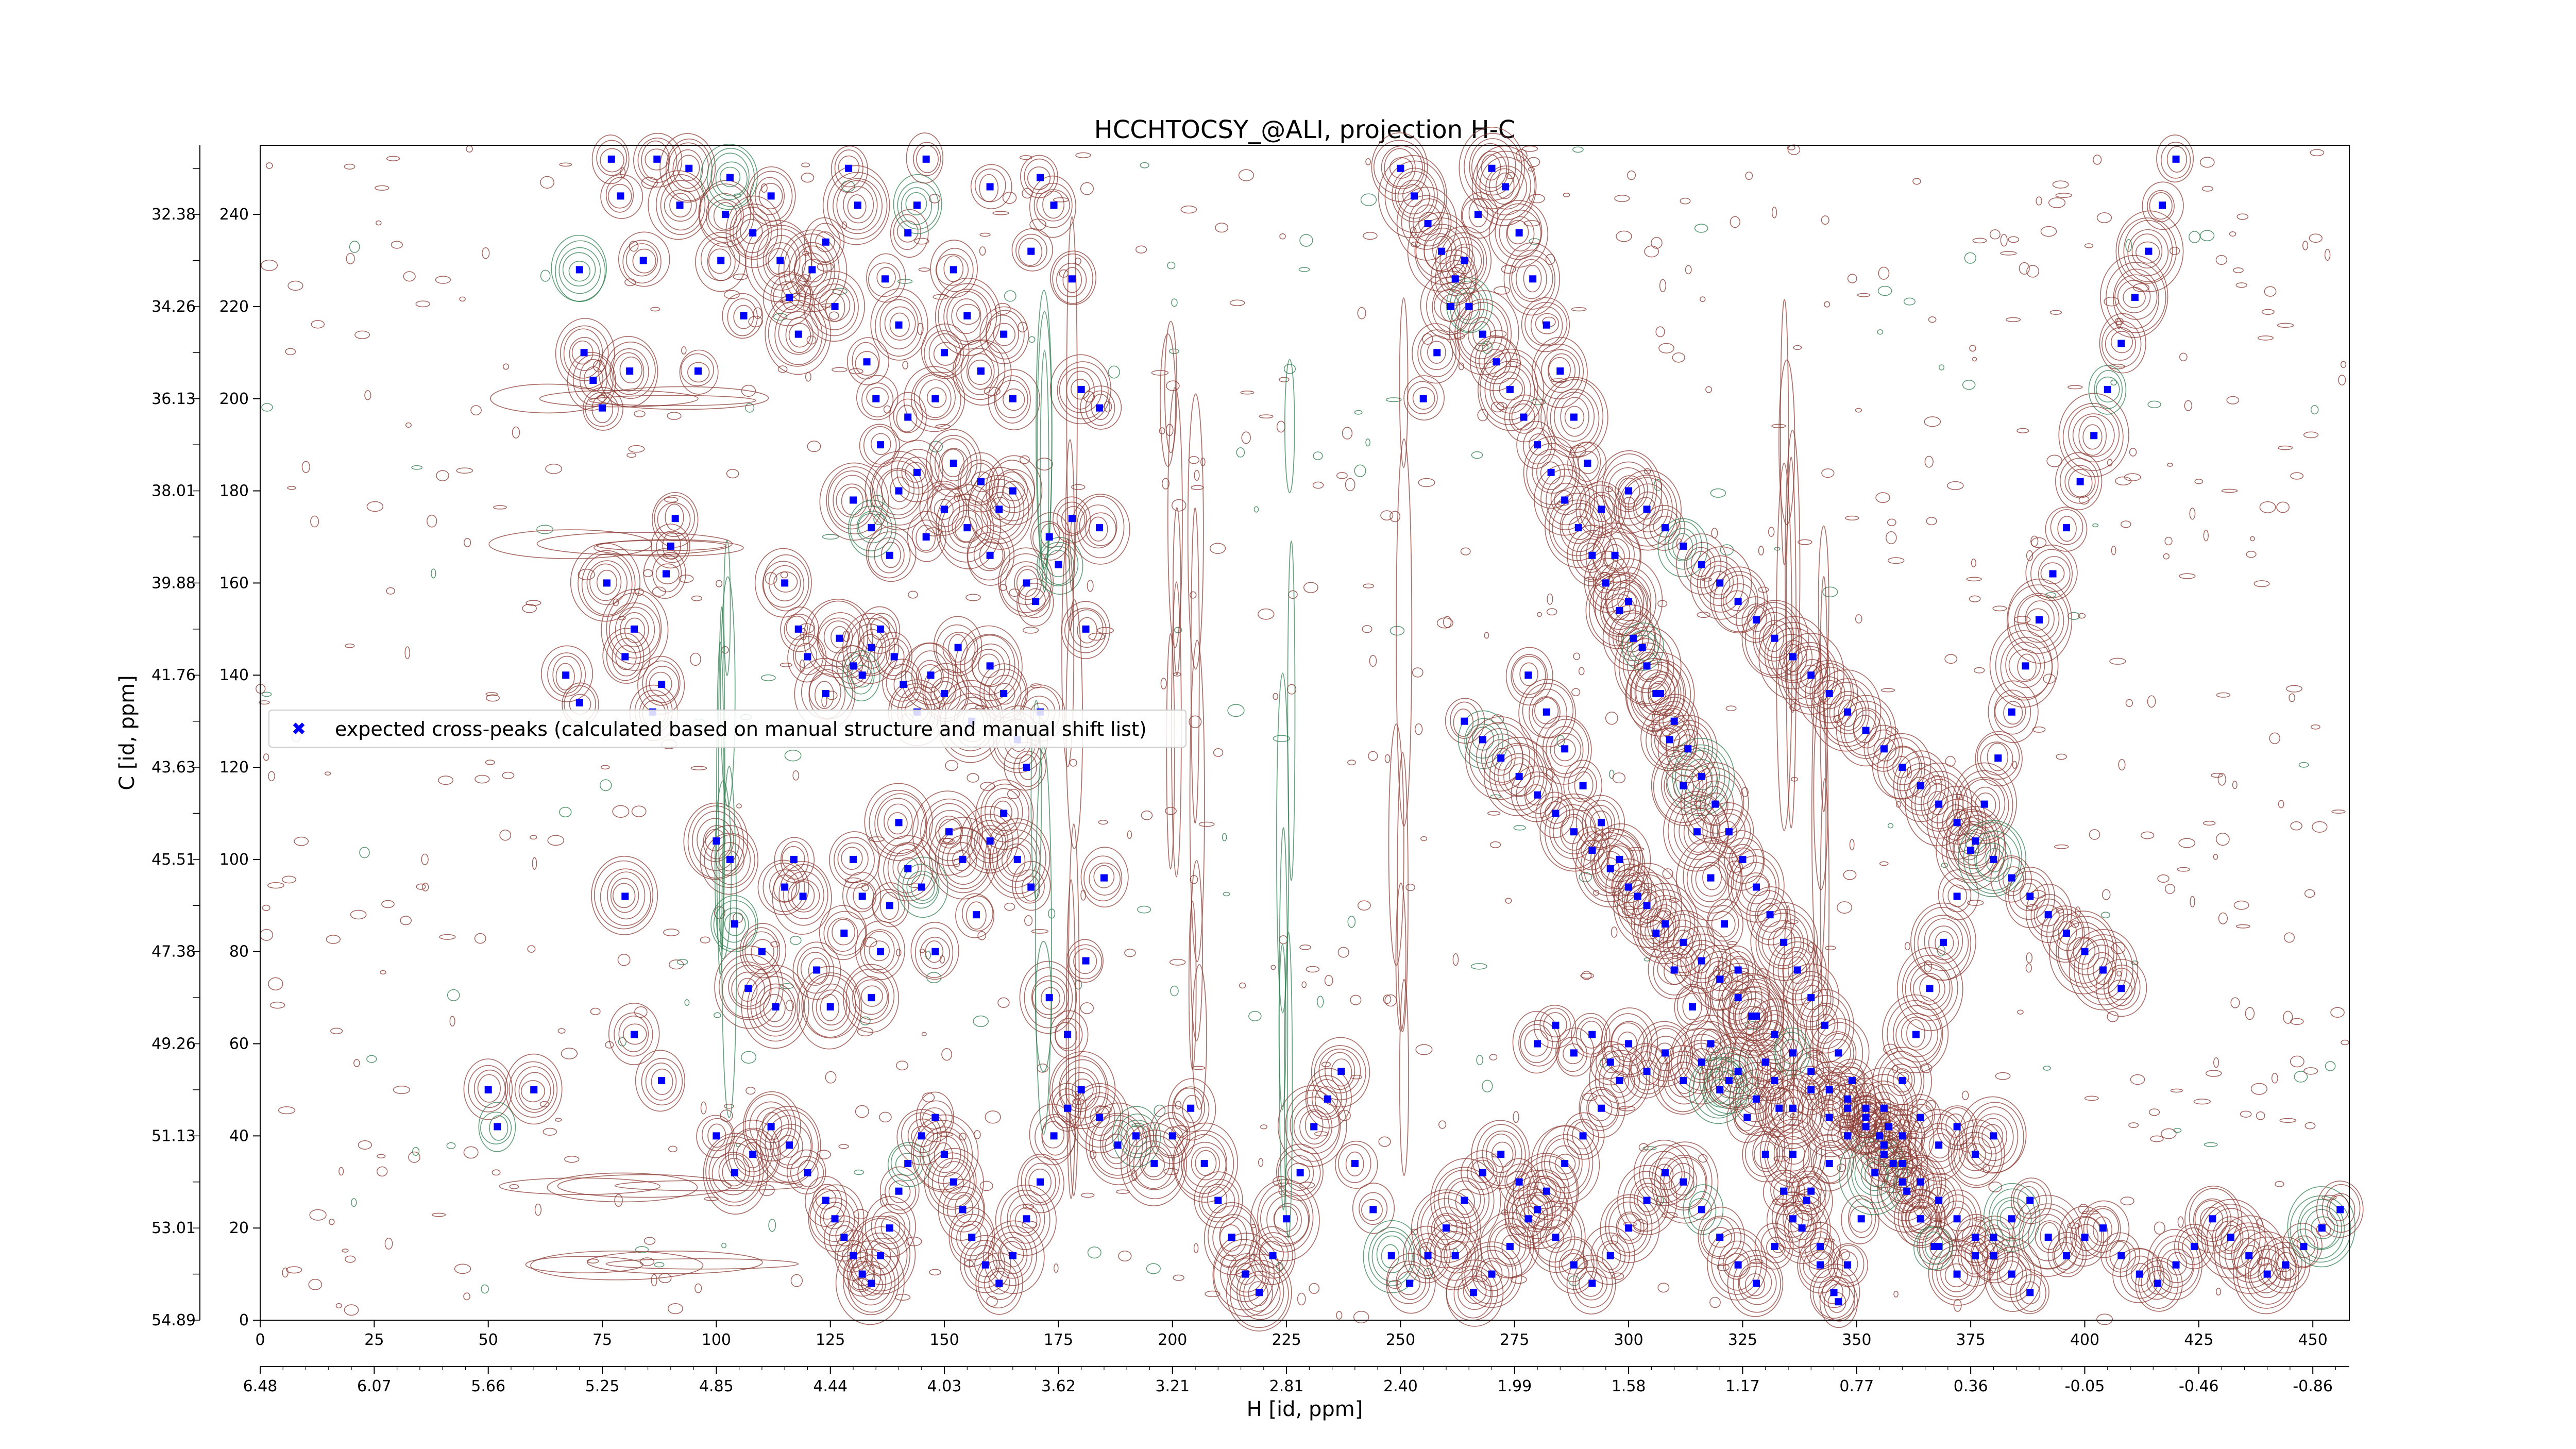 Image resolution: width=2576 pixels, height=1449 pixels. I want to click on streak-contour, so click(683, 398).